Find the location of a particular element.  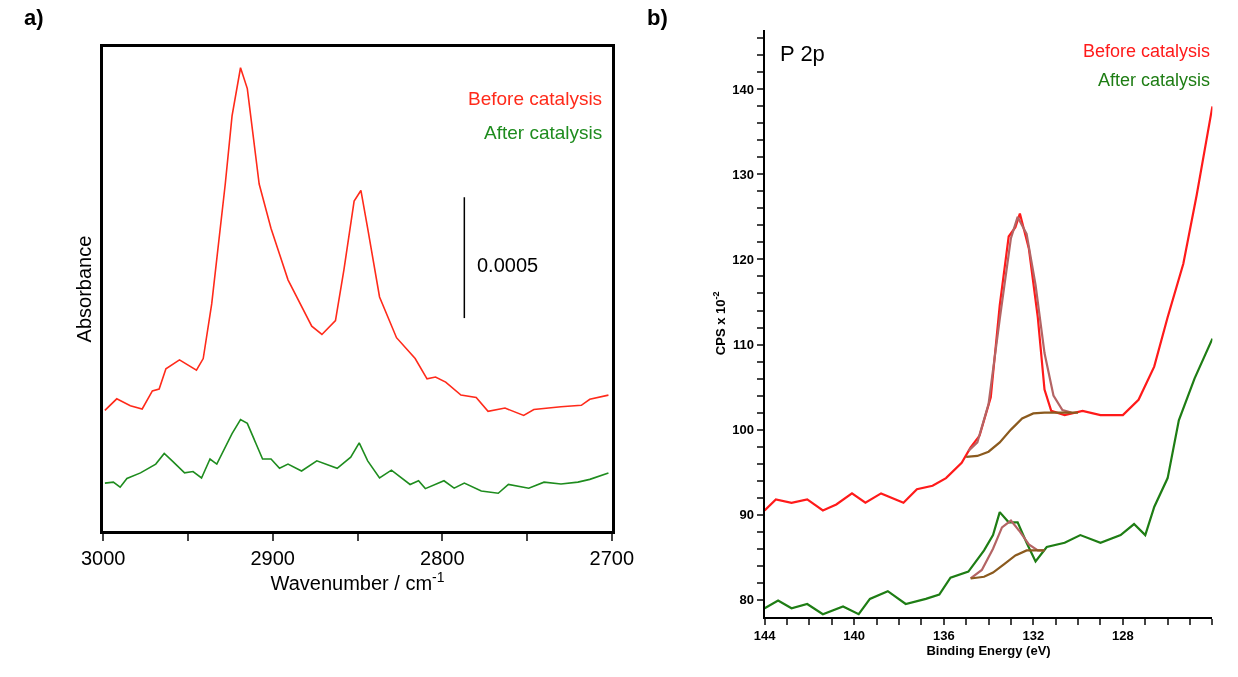

x-tick-label: 2800 is located at coordinates (442, 557).